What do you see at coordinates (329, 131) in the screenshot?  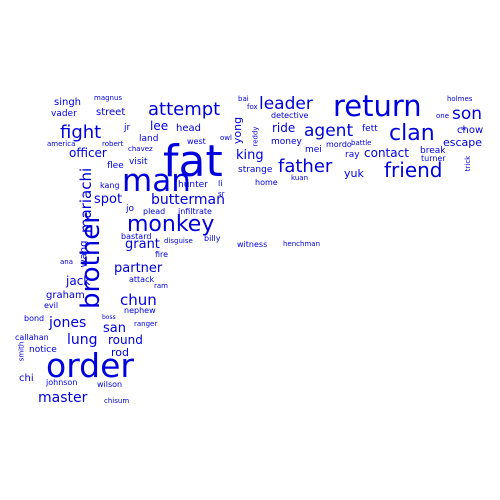 I see `word: agent` at bounding box center [329, 131].